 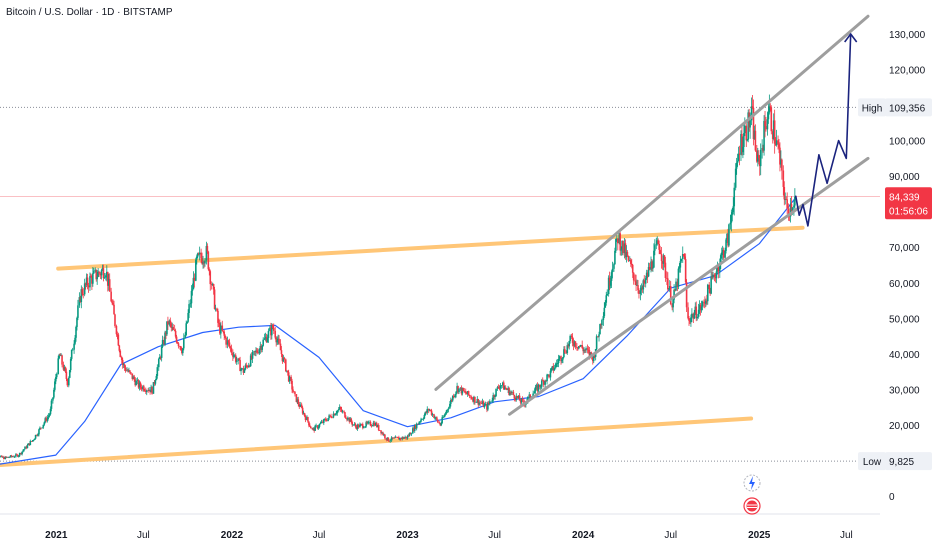 What do you see at coordinates (430, 248) in the screenshot?
I see `upper-support-line` at bounding box center [430, 248].